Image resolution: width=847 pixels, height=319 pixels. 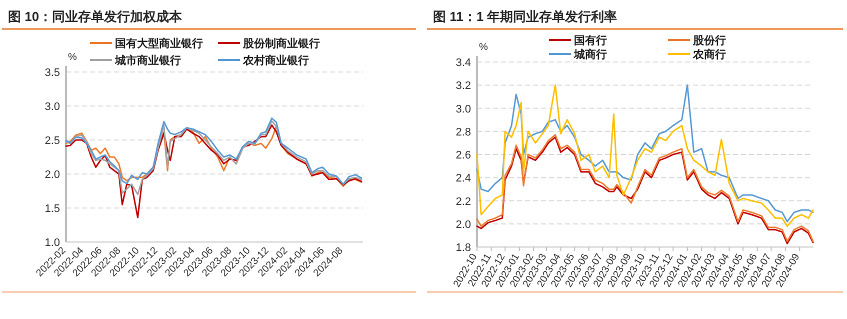 What do you see at coordinates (52, 73) in the screenshot?
I see `y-tick-label: 3.5` at bounding box center [52, 73].